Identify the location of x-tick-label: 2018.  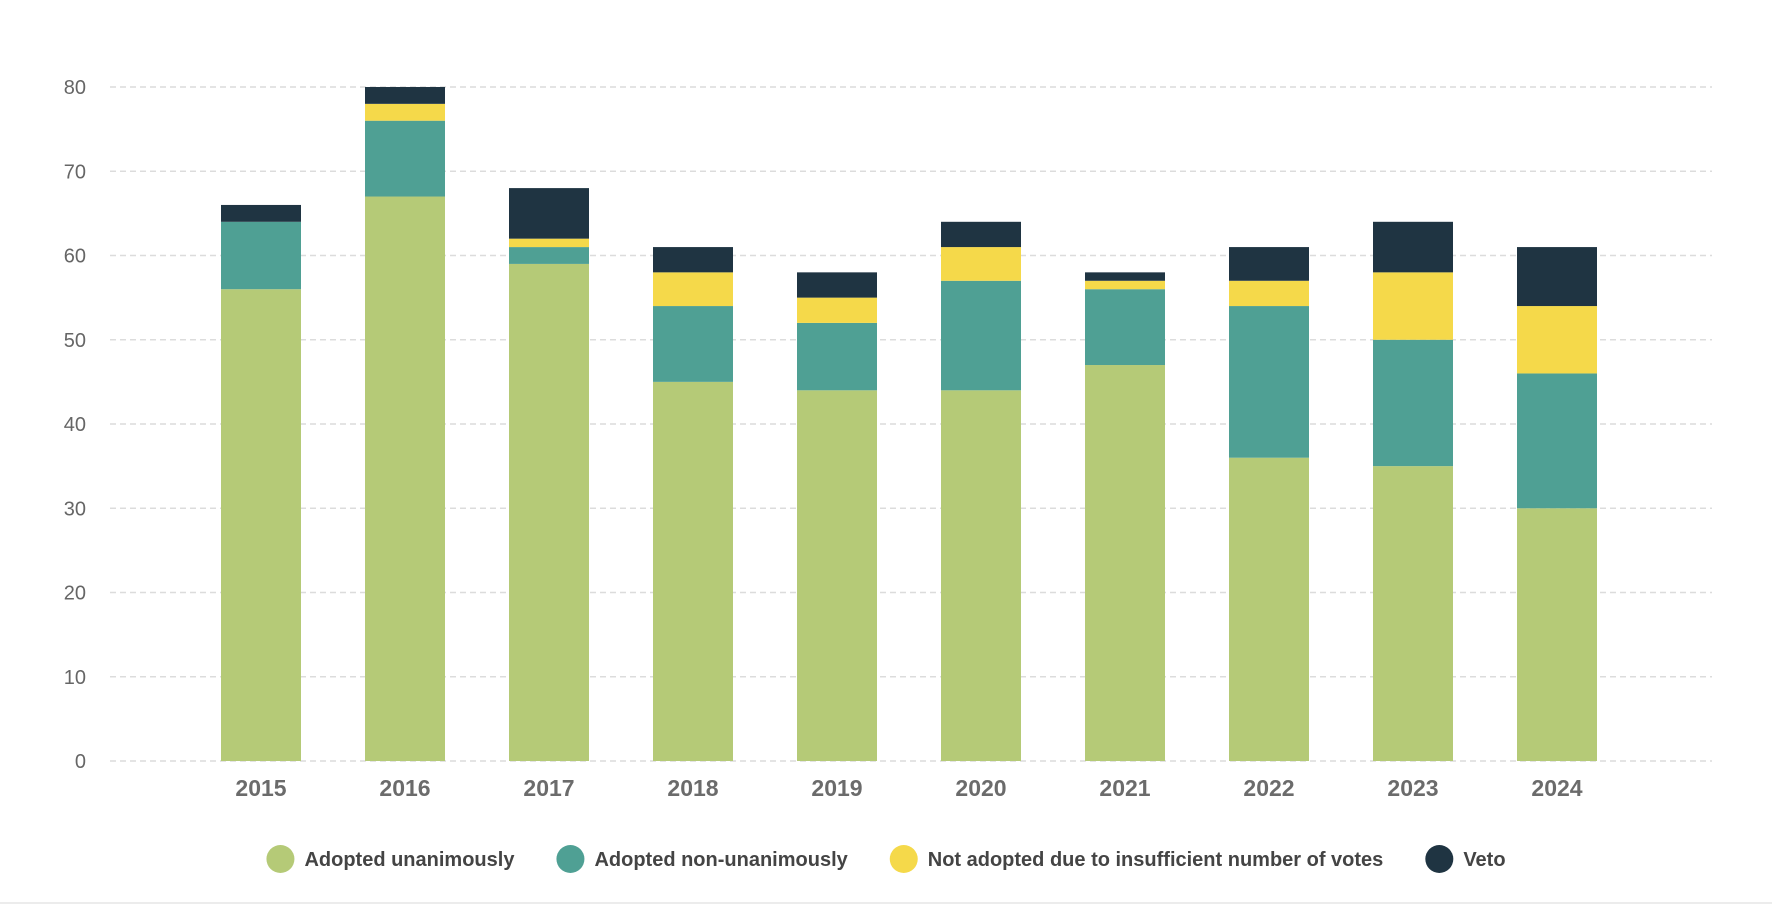
(692, 788).